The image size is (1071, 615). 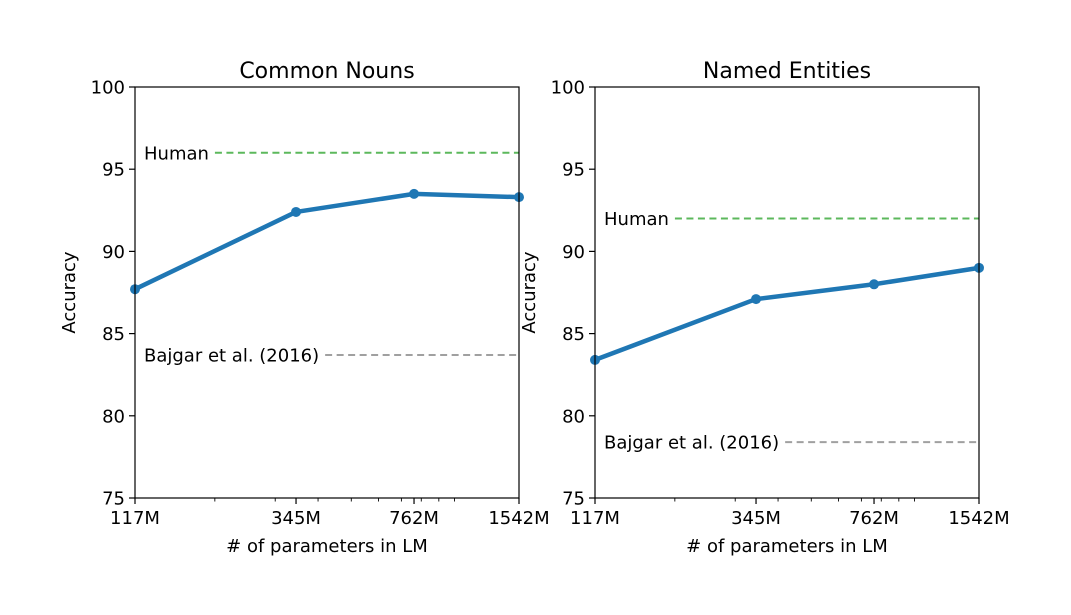 What do you see at coordinates (326, 71) in the screenshot?
I see `chart-title: Common Nouns` at bounding box center [326, 71].